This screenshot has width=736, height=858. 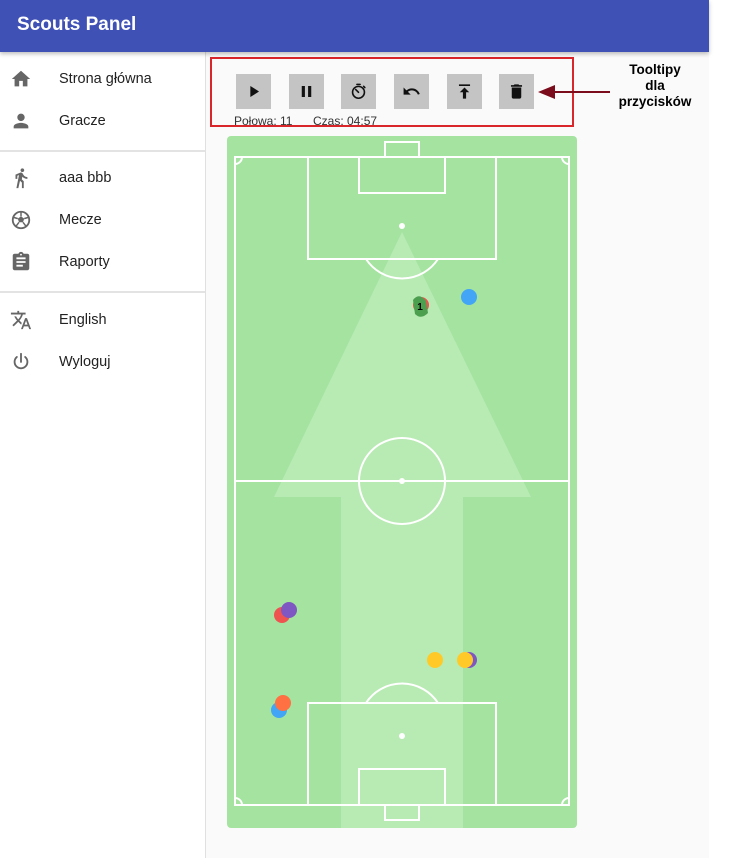 I want to click on undo-button, so click(x=411, y=91).